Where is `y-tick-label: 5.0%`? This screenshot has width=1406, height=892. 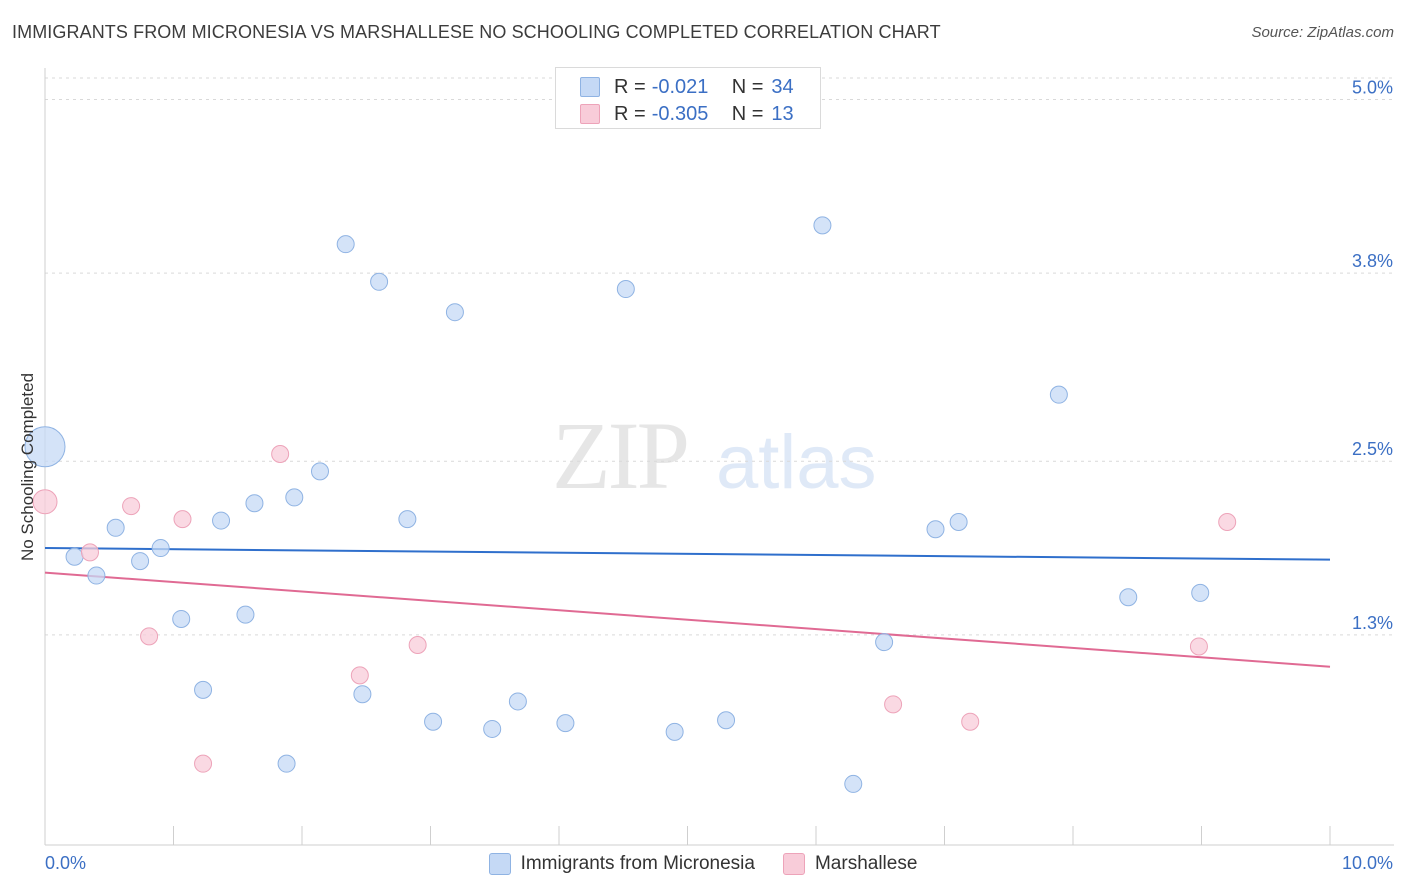 y-tick-label: 5.0% is located at coordinates (1372, 87).